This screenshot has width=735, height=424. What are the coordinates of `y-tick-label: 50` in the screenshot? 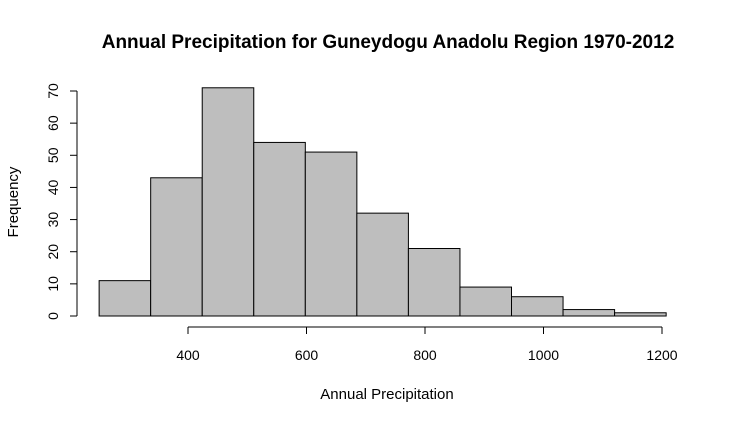 It's located at (53, 155).